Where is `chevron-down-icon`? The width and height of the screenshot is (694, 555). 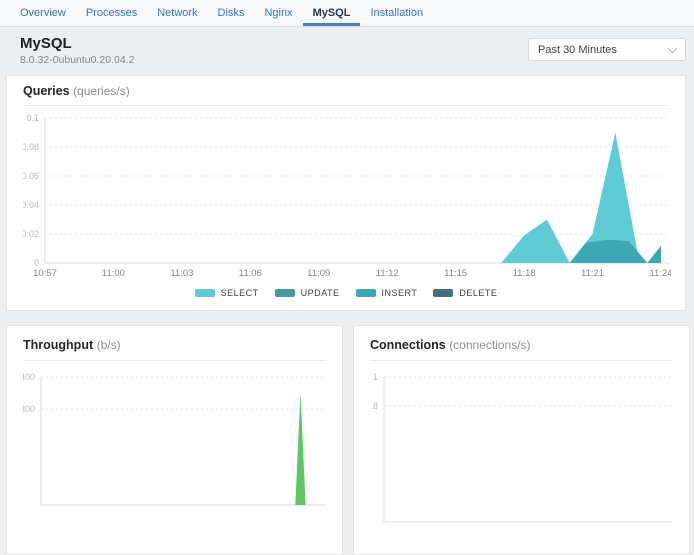
chevron-down-icon is located at coordinates (672, 48).